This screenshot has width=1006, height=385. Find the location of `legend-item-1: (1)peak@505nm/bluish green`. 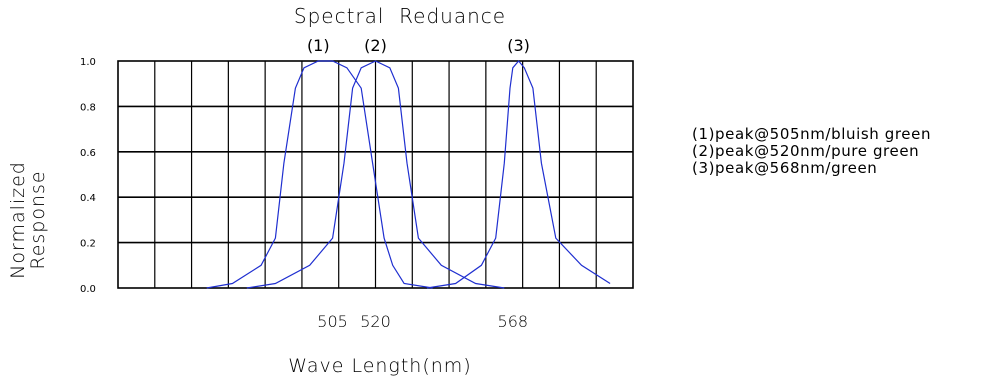

legend-item-1: (1)peak@505nm/bluish green is located at coordinates (812, 134).